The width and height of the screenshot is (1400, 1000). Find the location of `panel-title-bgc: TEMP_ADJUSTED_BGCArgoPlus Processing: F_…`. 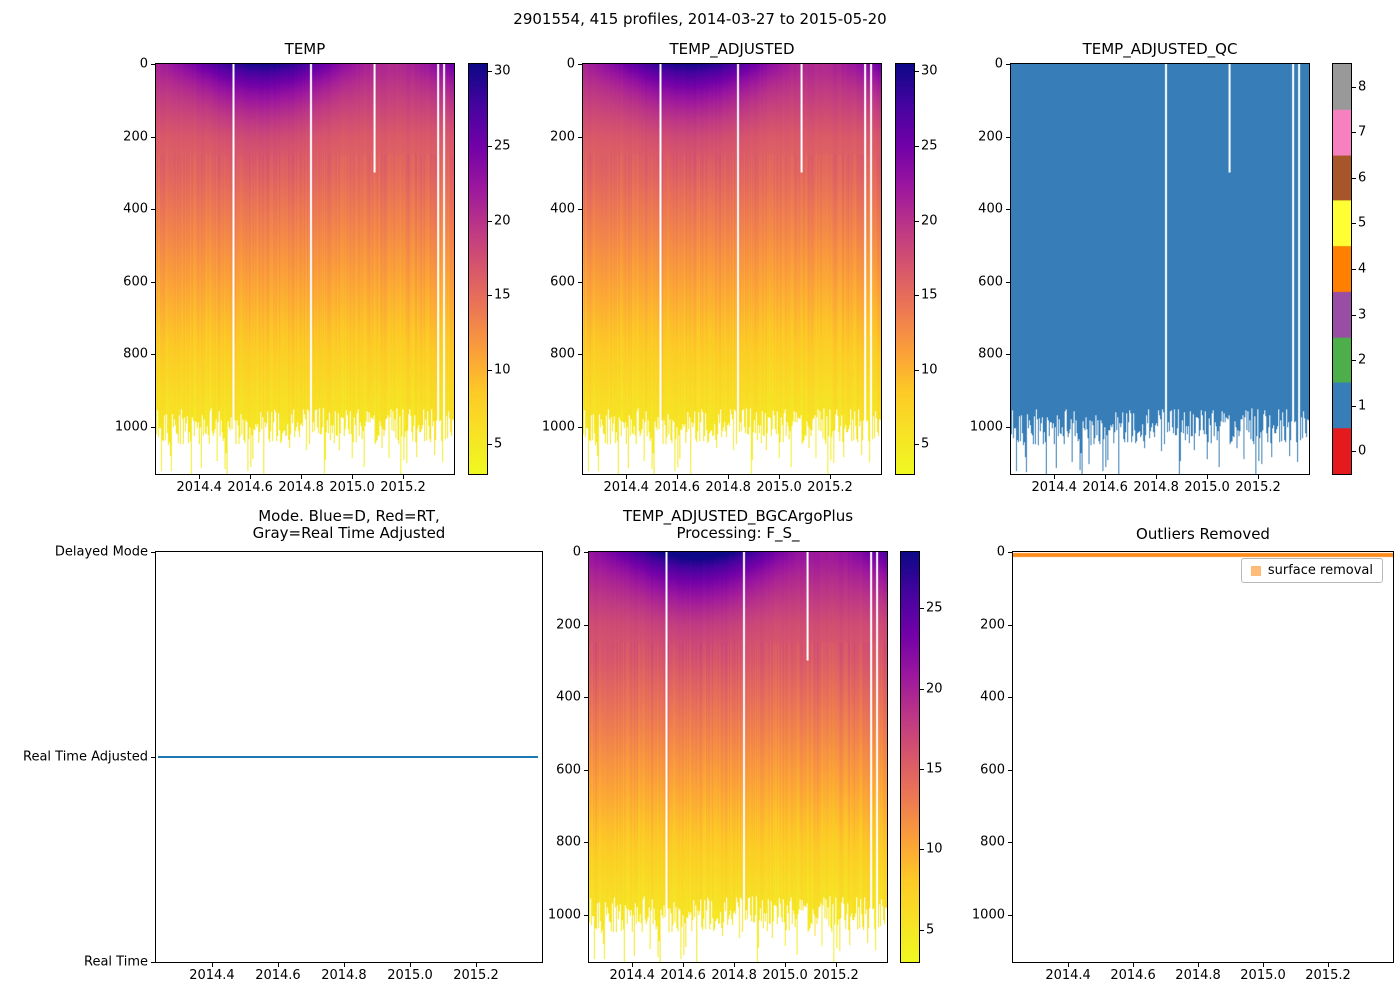

panel-title-bgc: TEMP_ADJUSTED_BGCArgoPlus Processing: F_… is located at coordinates (738, 525).